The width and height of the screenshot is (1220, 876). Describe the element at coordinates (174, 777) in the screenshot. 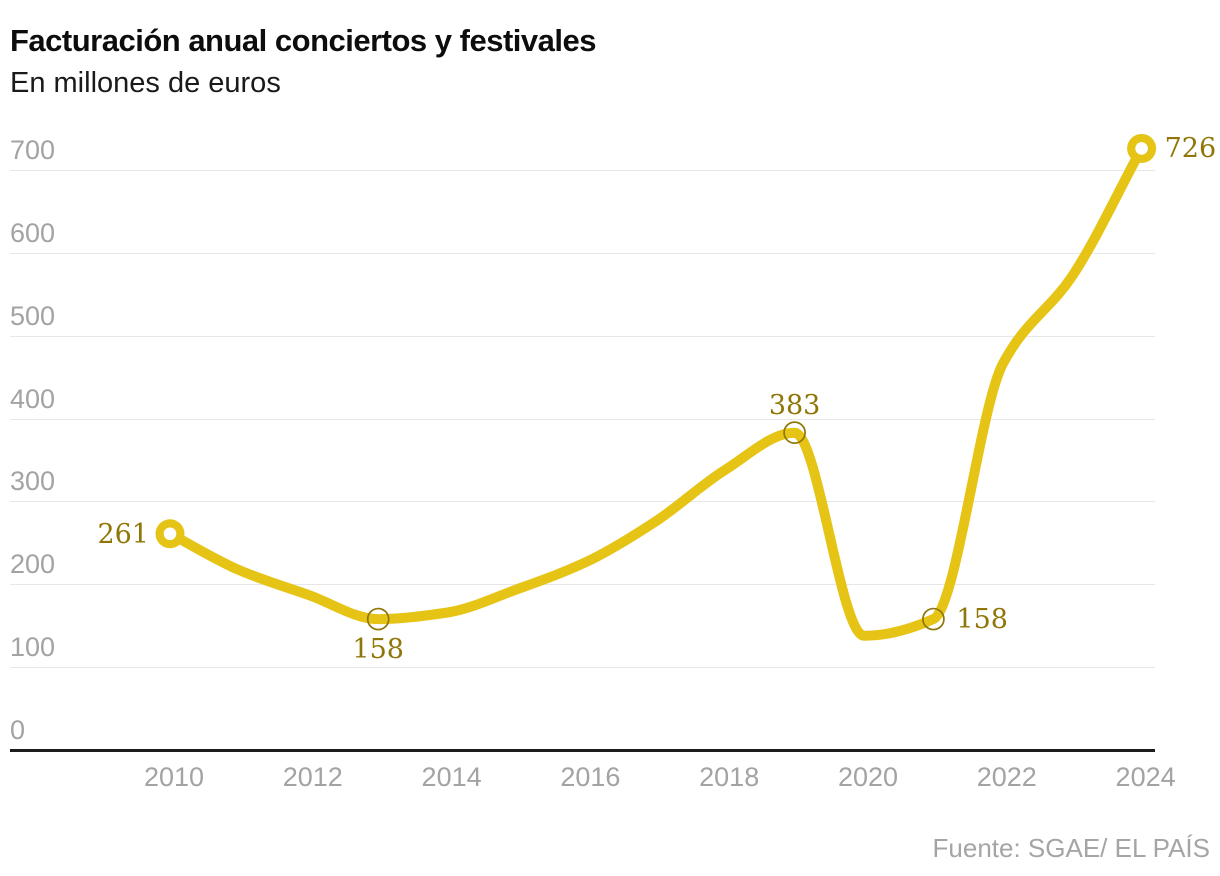

I see `x-tick-label: 2010` at that location.